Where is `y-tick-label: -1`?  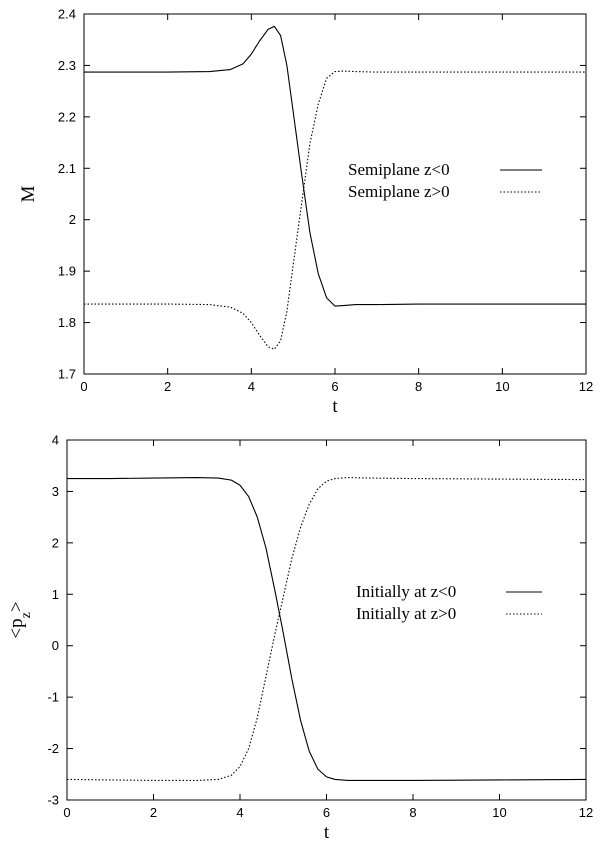 y-tick-label: -1 is located at coordinates (53, 697).